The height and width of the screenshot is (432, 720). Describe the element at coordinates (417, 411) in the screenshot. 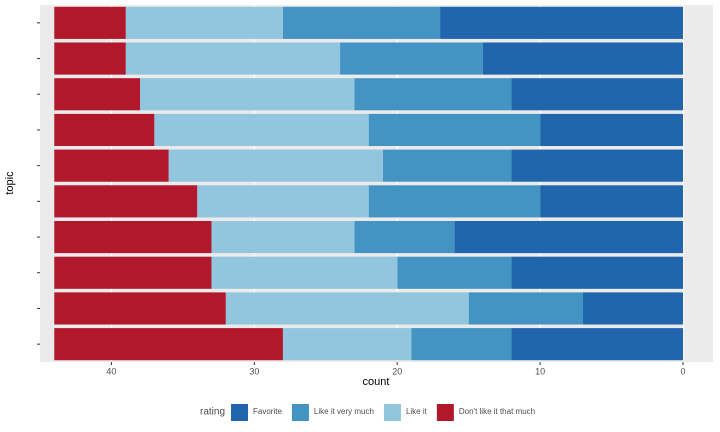

I see `legend-label: Like it` at that location.